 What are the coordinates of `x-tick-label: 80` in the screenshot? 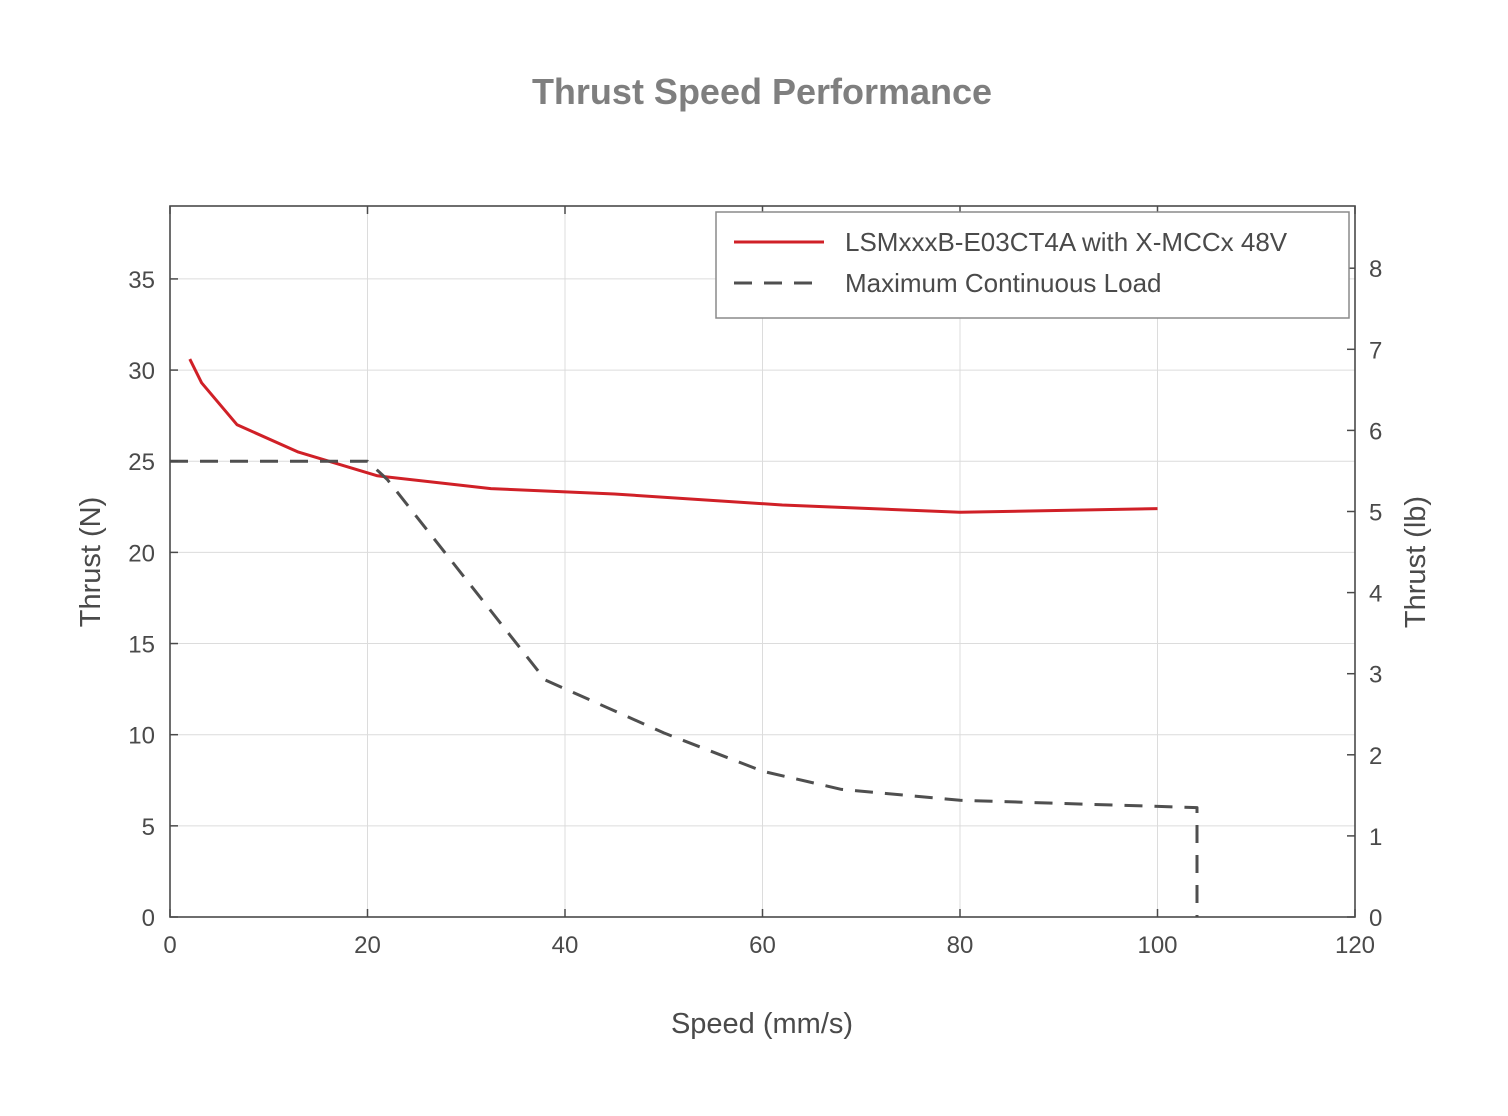 It's located at (960, 945).